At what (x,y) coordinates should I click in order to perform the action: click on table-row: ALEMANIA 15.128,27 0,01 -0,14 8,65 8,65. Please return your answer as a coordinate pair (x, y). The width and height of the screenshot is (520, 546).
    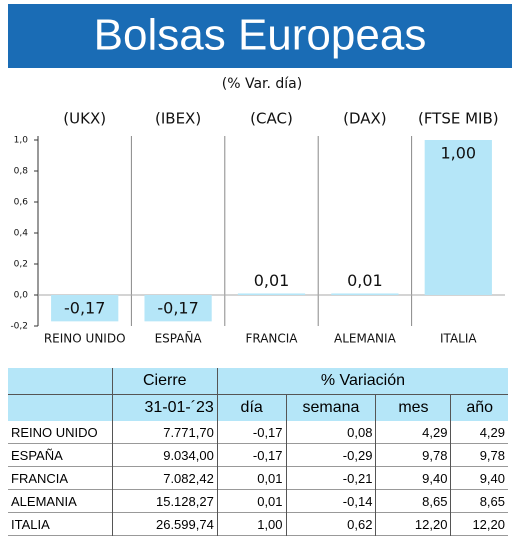
    Looking at the image, I should click on (258, 501).